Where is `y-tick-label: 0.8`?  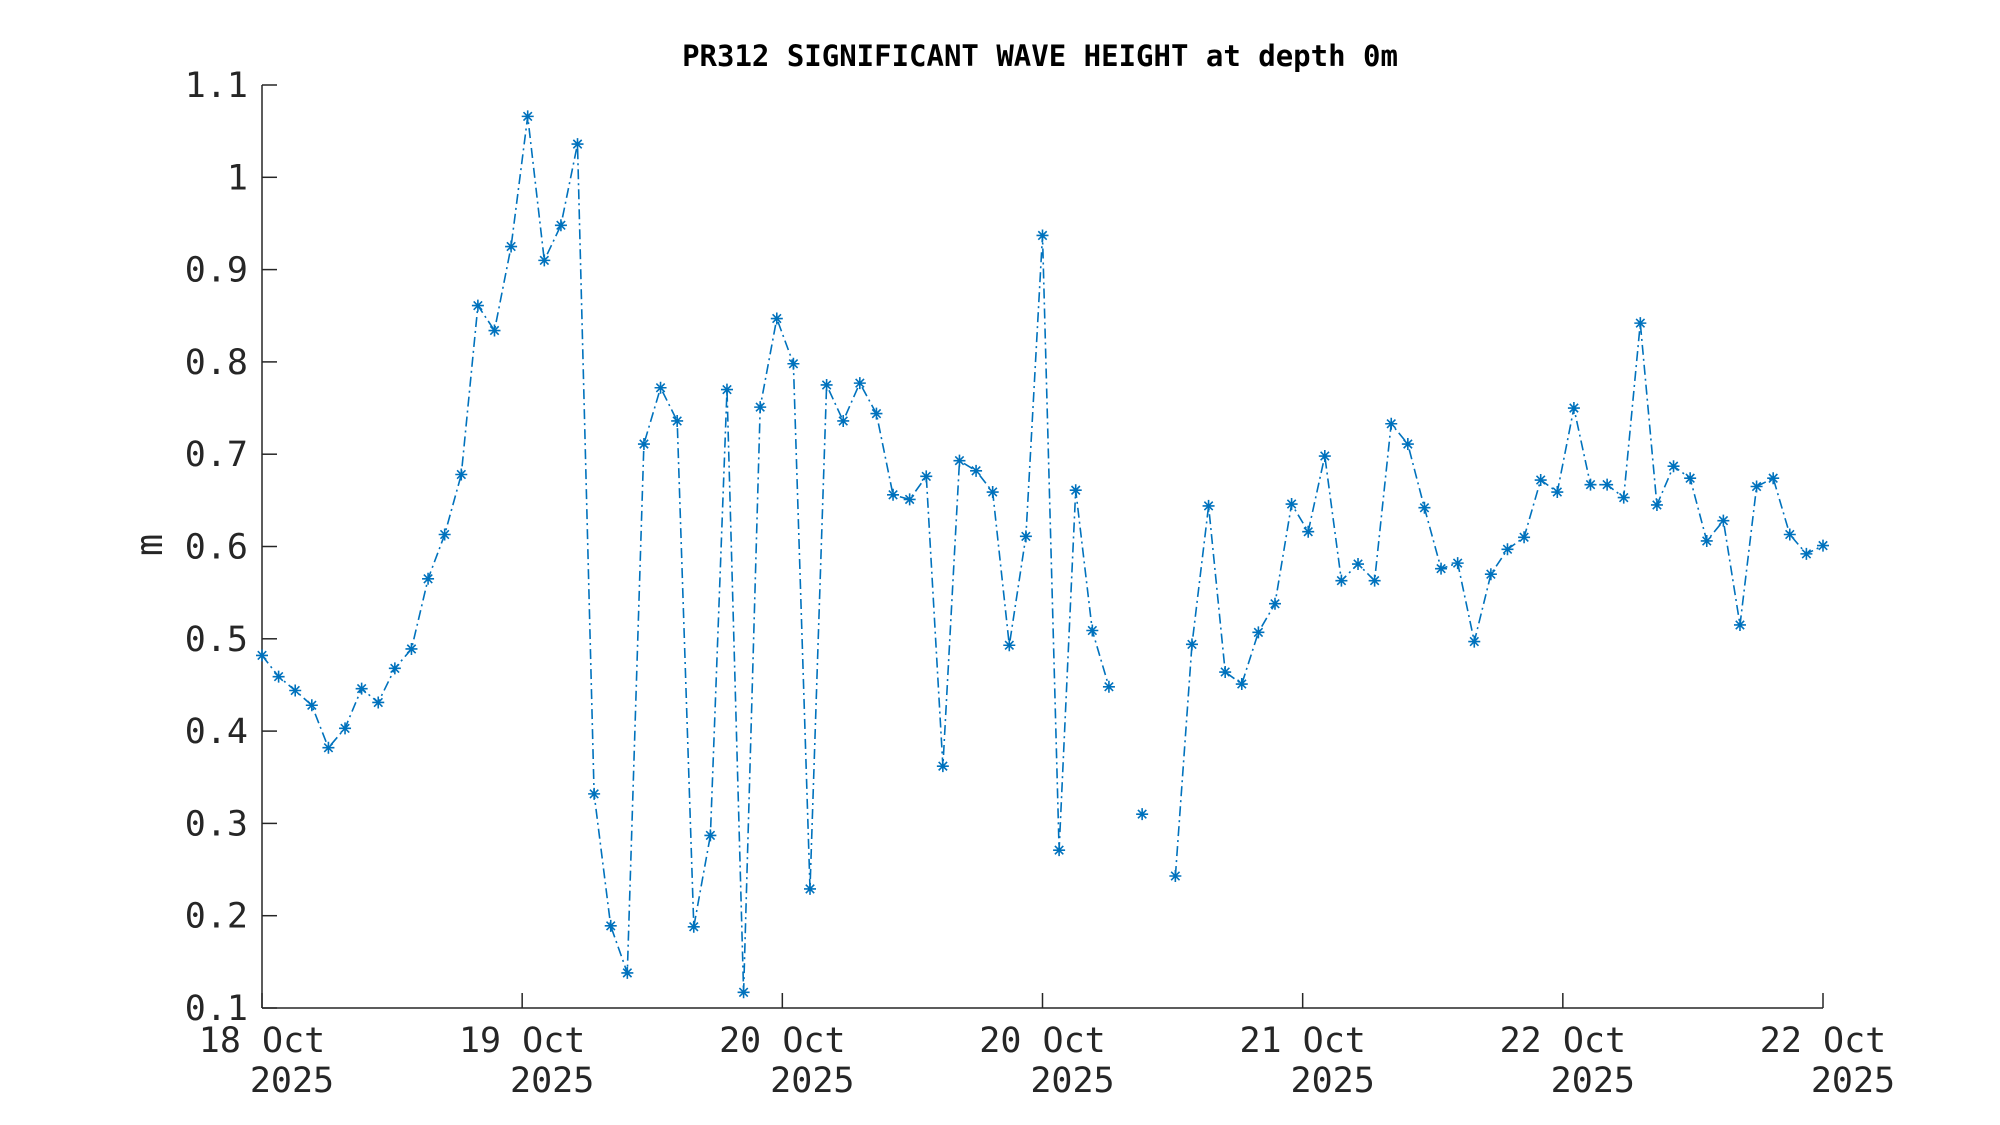 y-tick-label: 0.8 is located at coordinates (216, 363).